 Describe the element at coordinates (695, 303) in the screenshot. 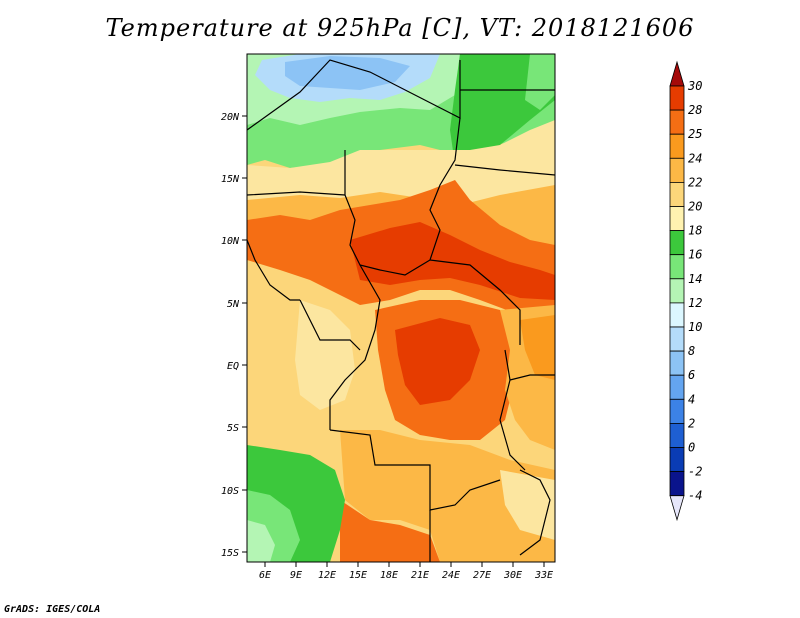

I see `colorbar-label: 12` at that location.